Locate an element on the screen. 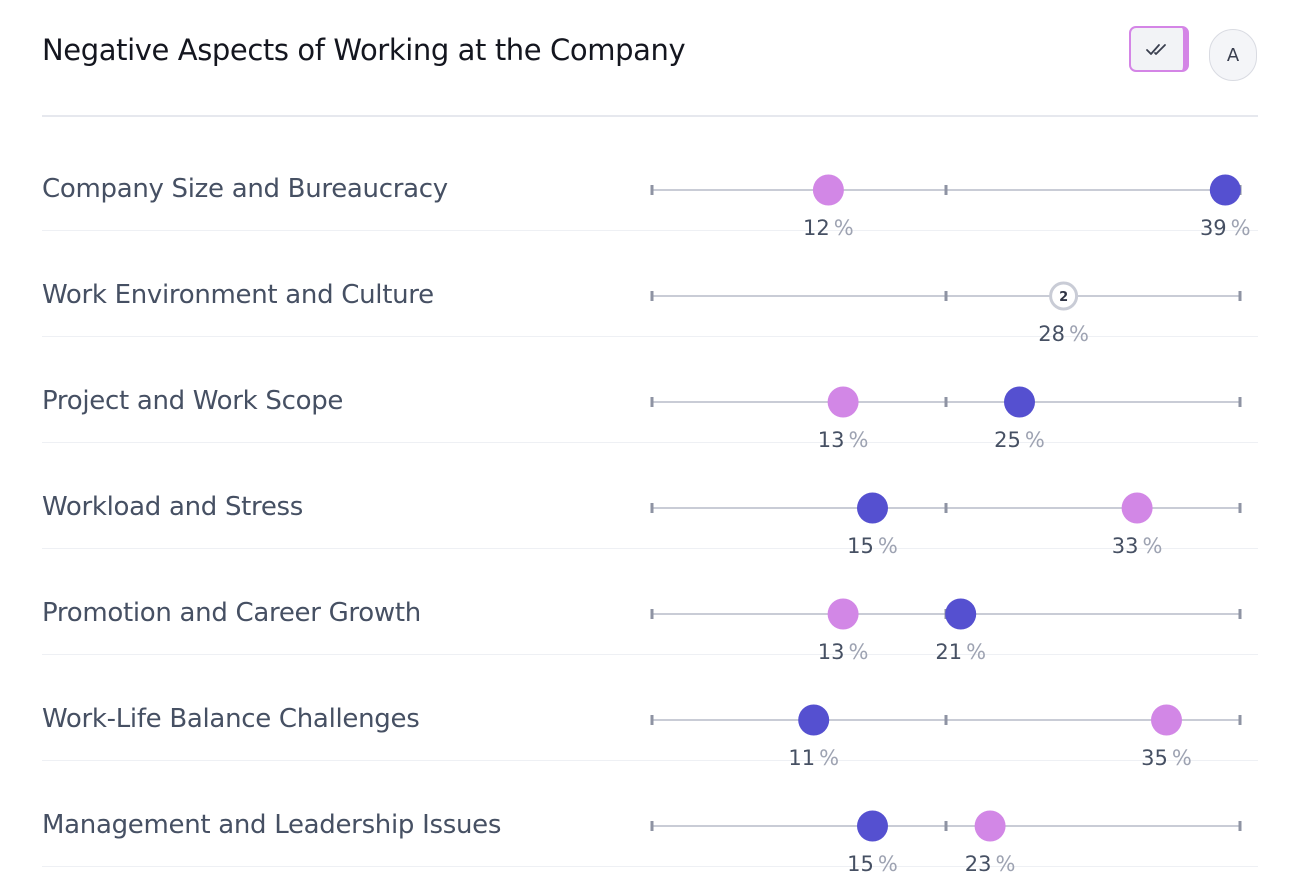 Image resolution: width=1310 pixels, height=890 pixels. row-plot: 11% 35% is located at coordinates (946, 737).